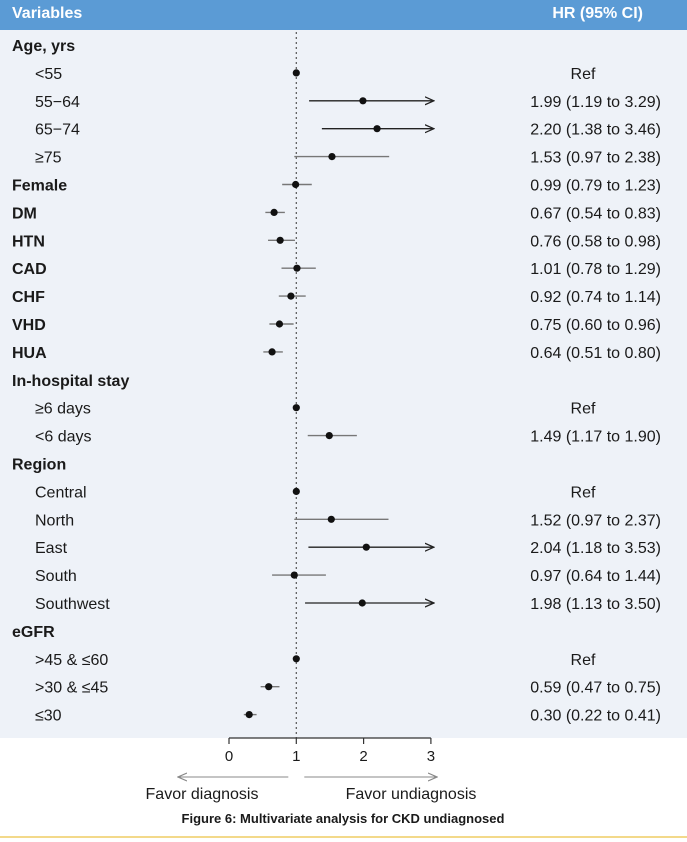 The height and width of the screenshot is (842, 687). I want to click on row-label: Central, so click(61, 492).